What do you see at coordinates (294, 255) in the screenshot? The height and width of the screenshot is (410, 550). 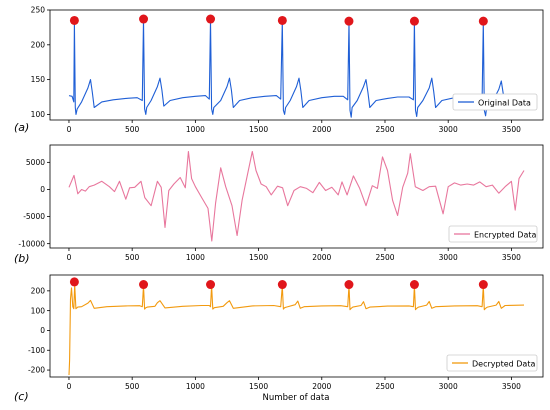 I see `panel-b-x-ticks: 0 500 1000 1500 2000 2500 3000 3500` at bounding box center [294, 255].